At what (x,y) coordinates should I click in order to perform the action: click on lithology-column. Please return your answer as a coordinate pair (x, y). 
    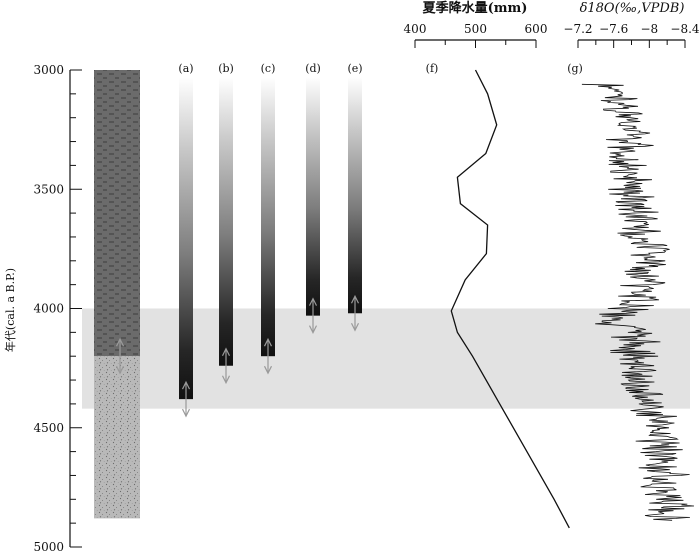
    Looking at the image, I should click on (117, 294).